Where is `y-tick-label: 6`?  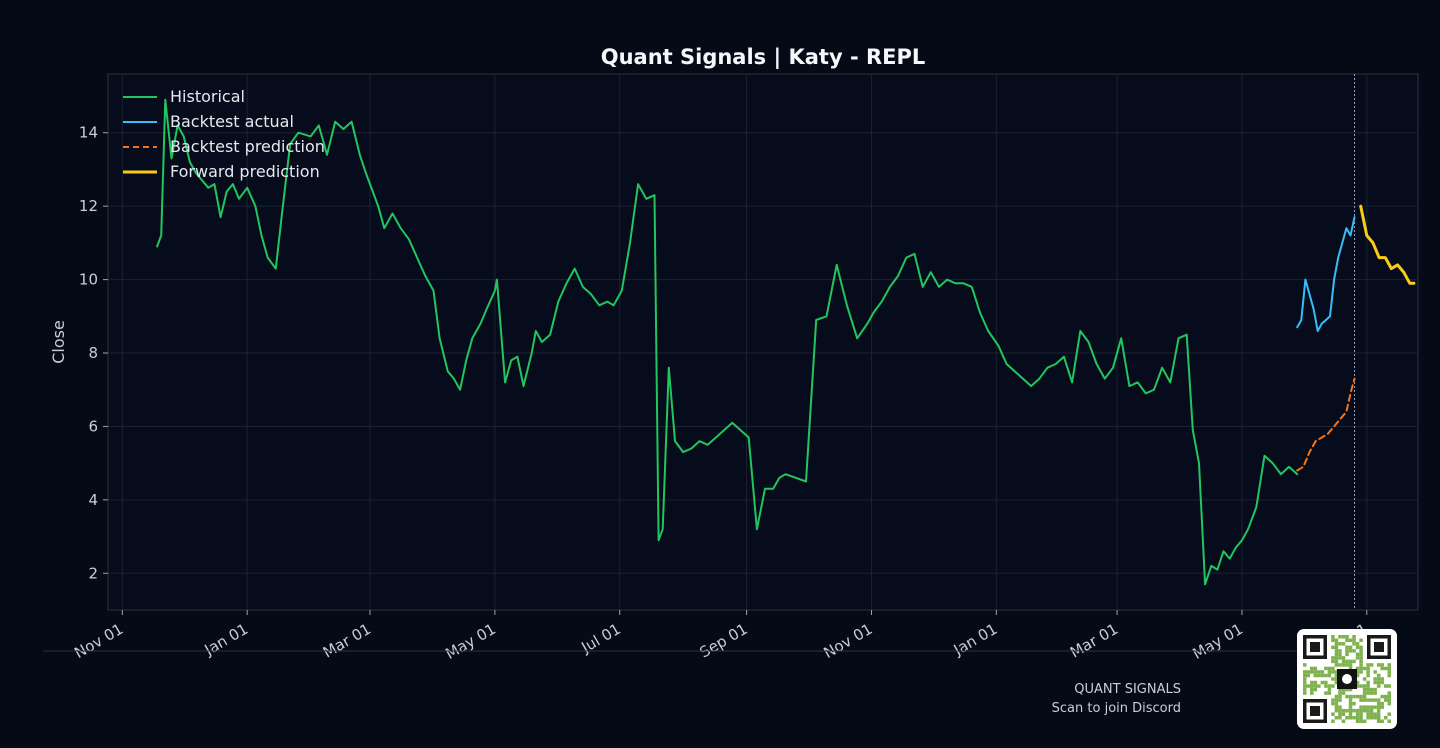 y-tick-label: 6 is located at coordinates (93, 426).